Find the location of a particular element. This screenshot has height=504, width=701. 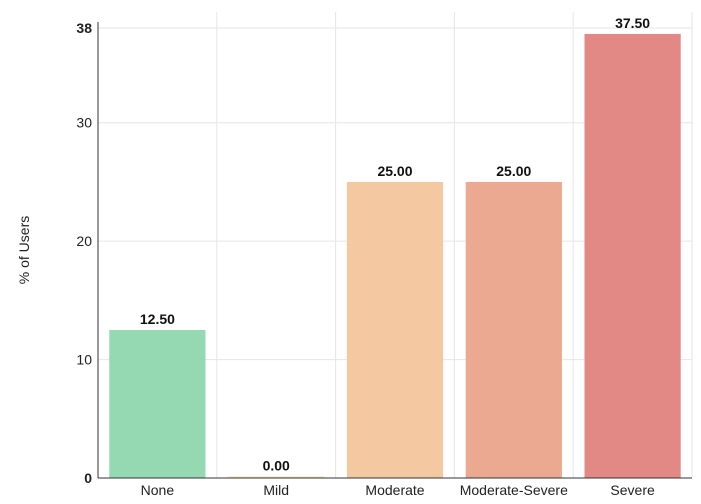

x-tick-label: Mild is located at coordinates (276, 490).